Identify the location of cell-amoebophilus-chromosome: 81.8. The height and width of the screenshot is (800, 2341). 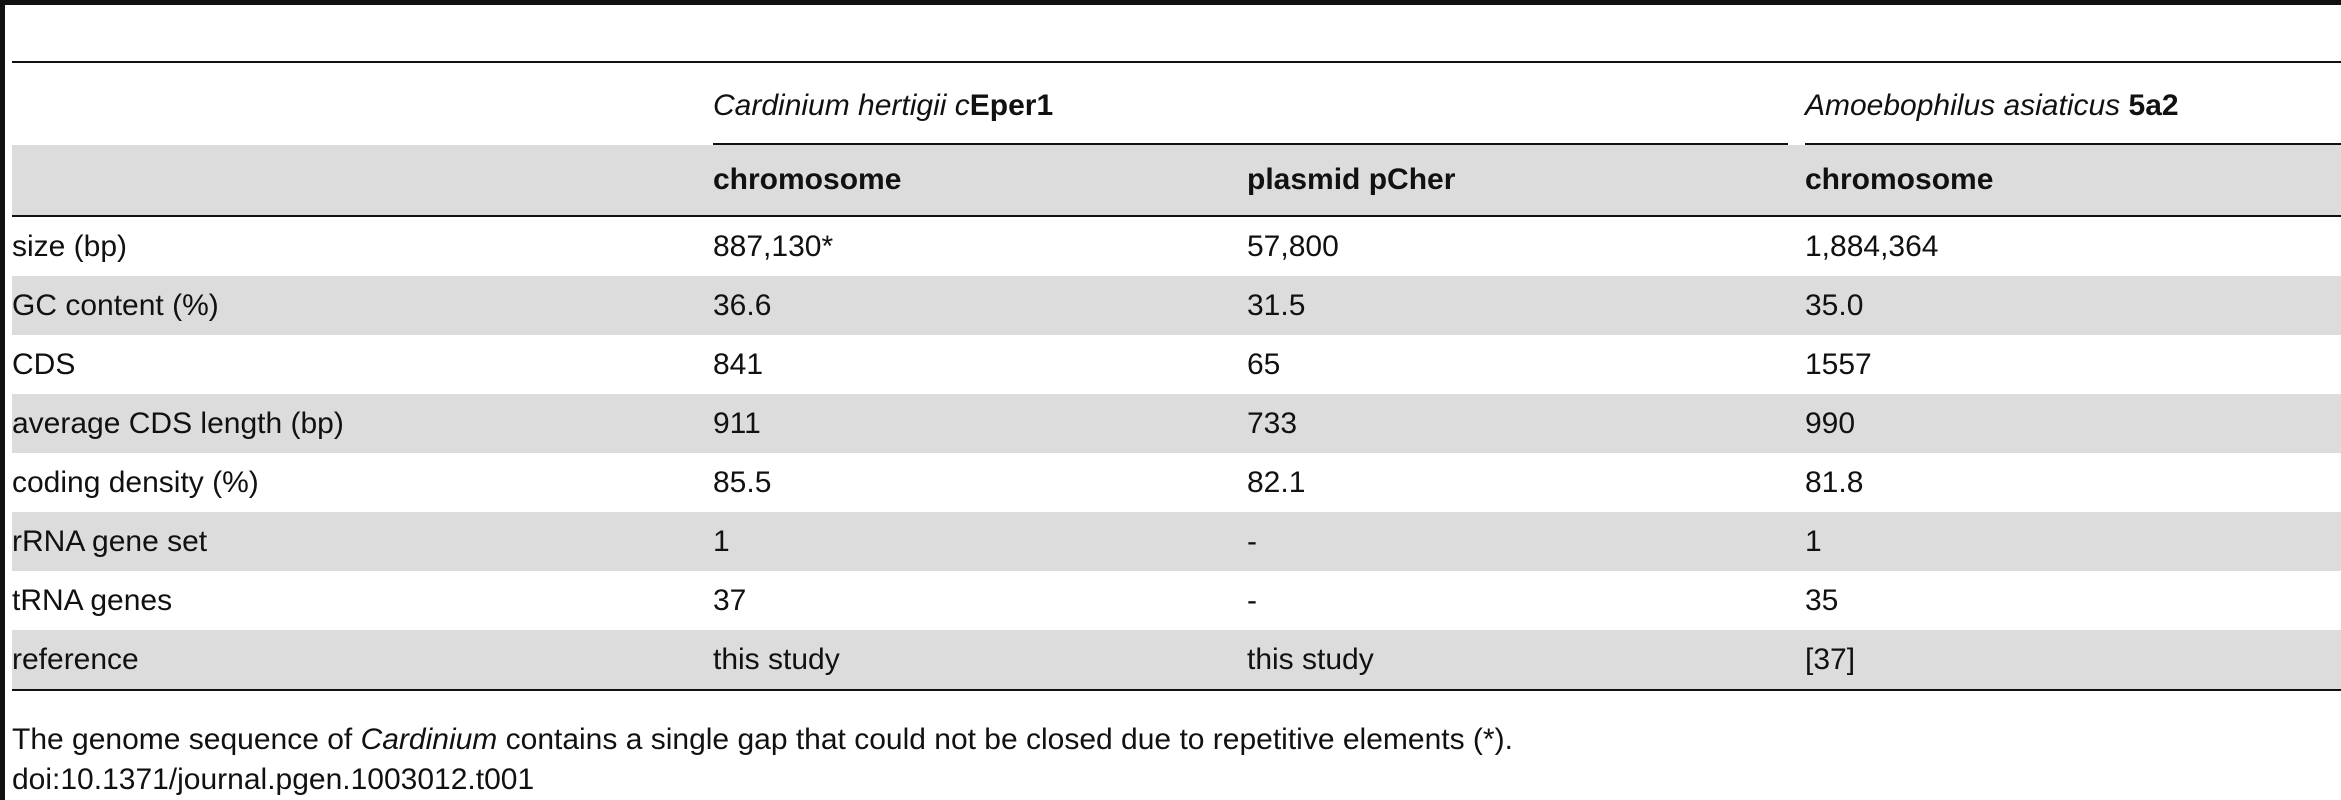
(1834, 482).